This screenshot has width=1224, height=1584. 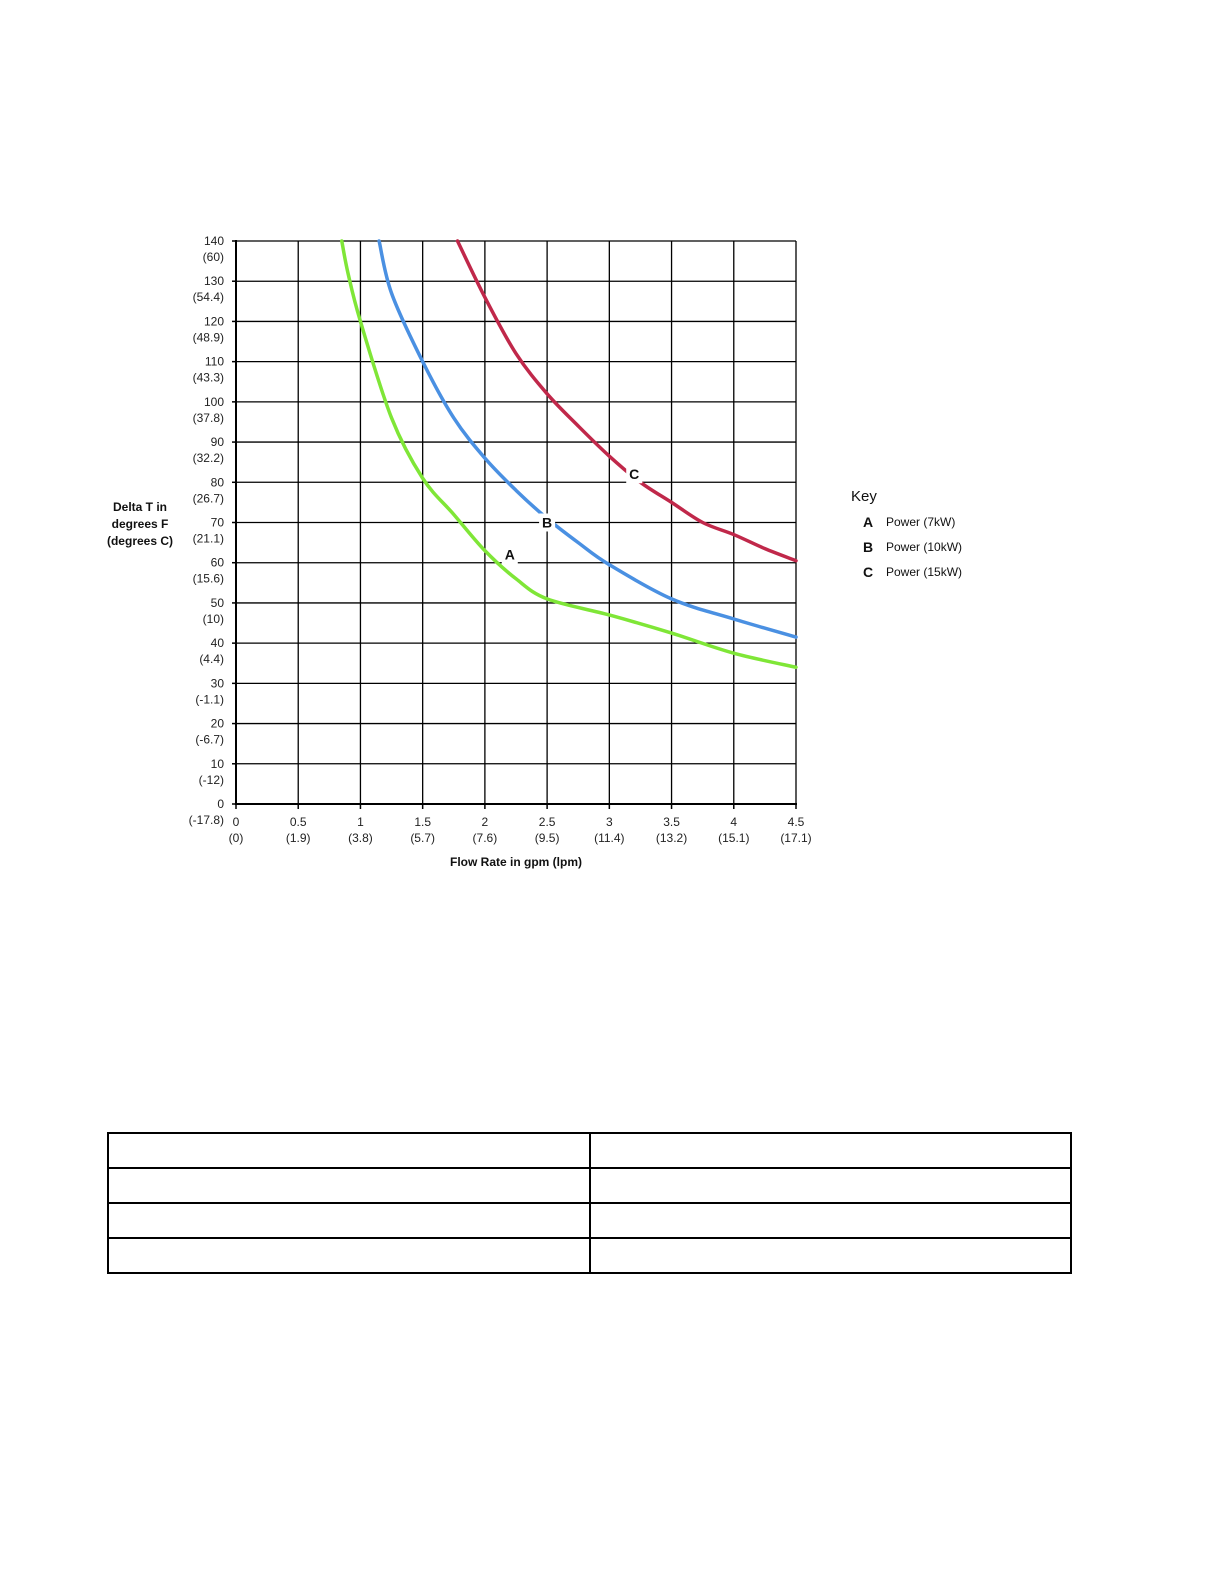 I want to click on curve-label-a: A, so click(x=510, y=555).